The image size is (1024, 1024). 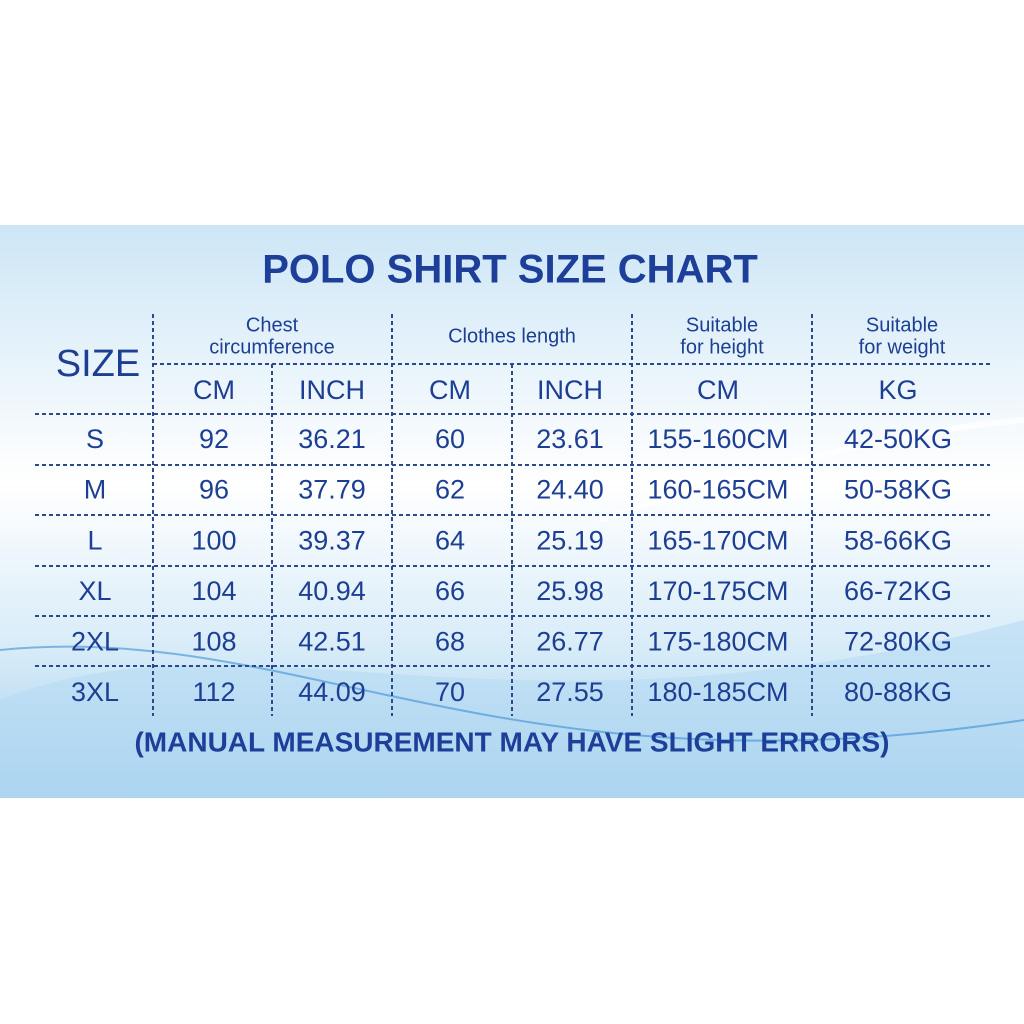 What do you see at coordinates (570, 692) in the screenshot?
I see `cell: 27.55` at bounding box center [570, 692].